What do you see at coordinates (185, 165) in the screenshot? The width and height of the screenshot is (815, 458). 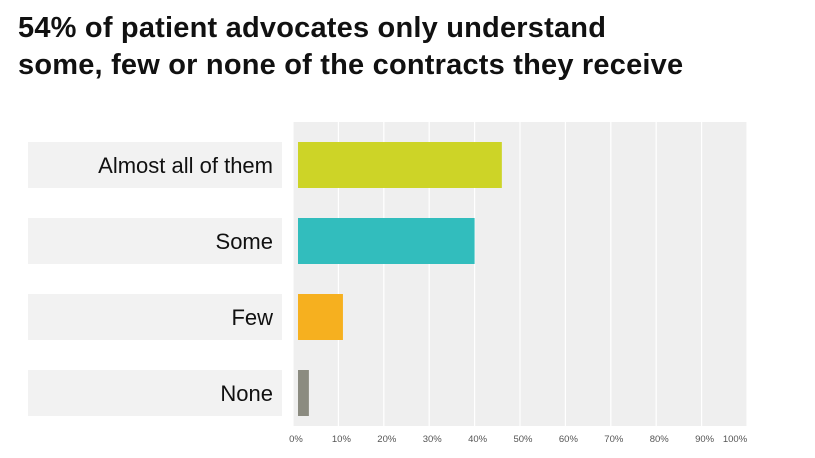 I see `category-label: Almost all of them` at bounding box center [185, 165].